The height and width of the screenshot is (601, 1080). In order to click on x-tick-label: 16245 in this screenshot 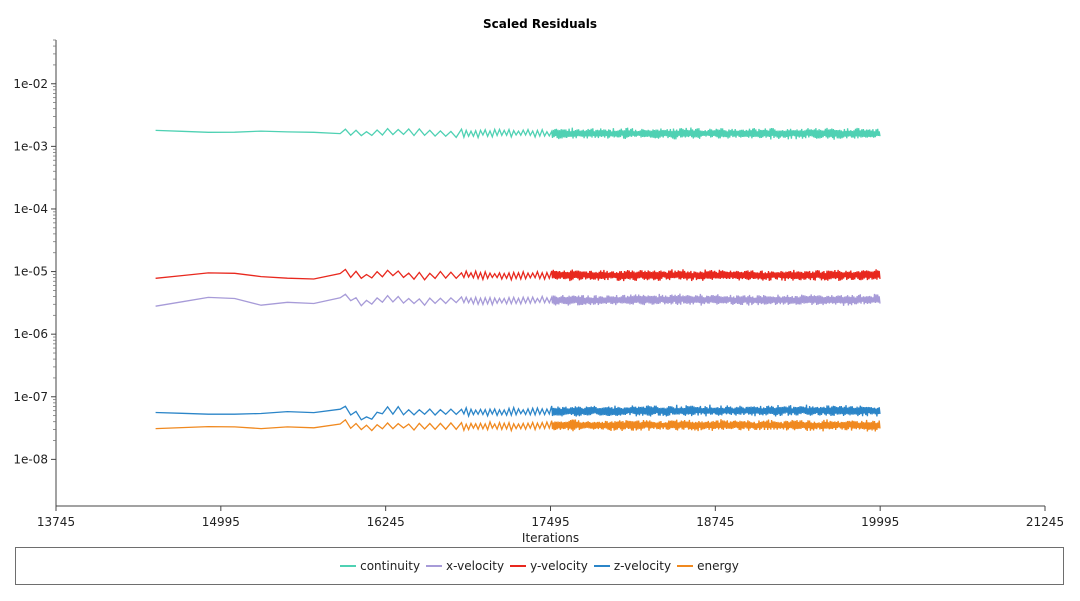, I will do `click(386, 522)`.